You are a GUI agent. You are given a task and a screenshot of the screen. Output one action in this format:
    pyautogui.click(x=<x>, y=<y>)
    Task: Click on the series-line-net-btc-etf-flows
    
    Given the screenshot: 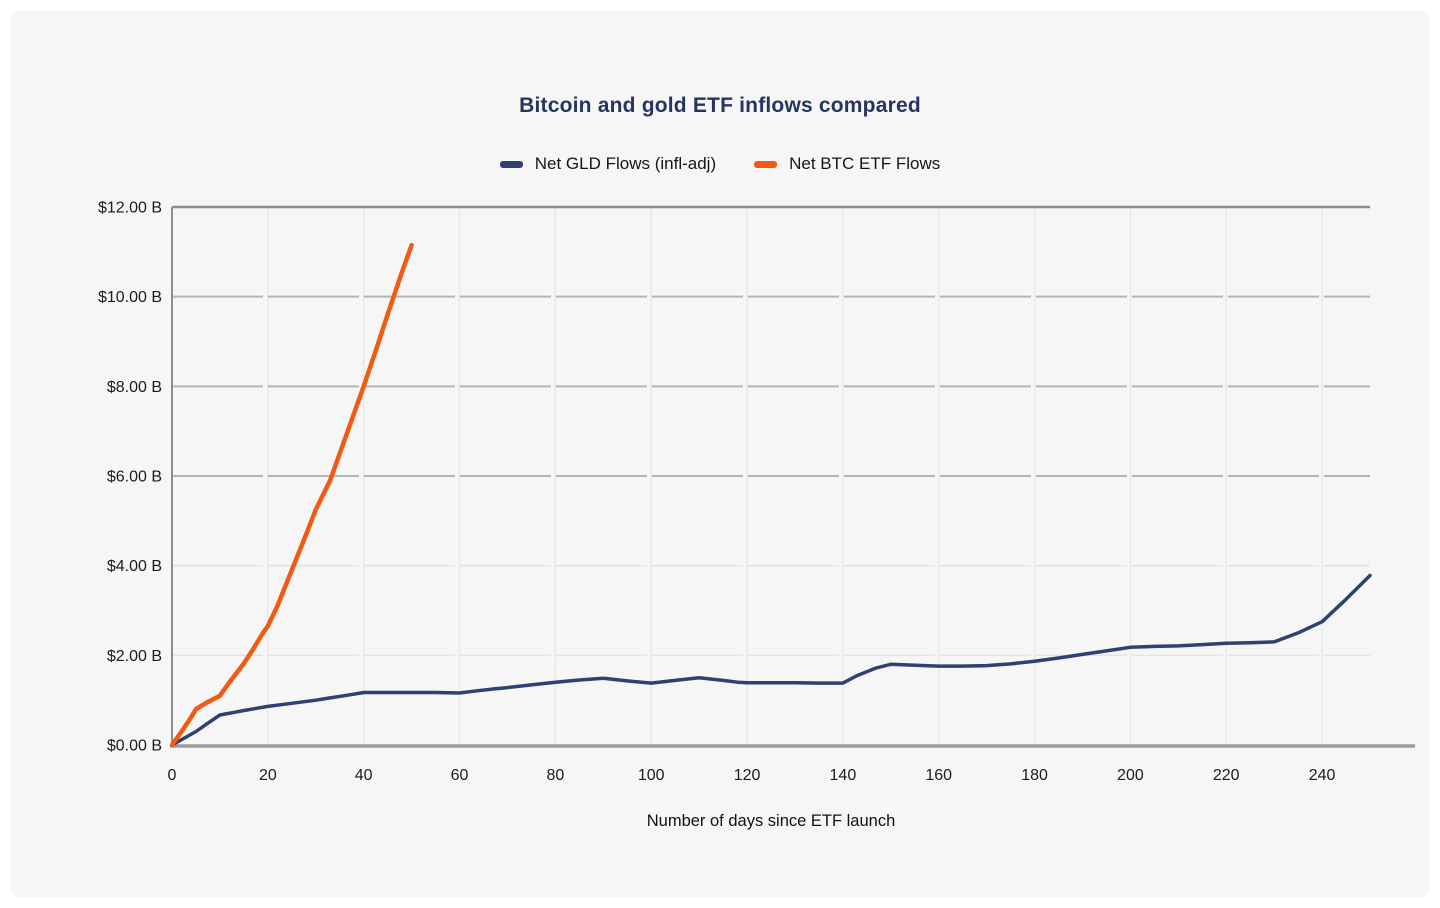 What is the action you would take?
    pyautogui.click(x=291, y=495)
    